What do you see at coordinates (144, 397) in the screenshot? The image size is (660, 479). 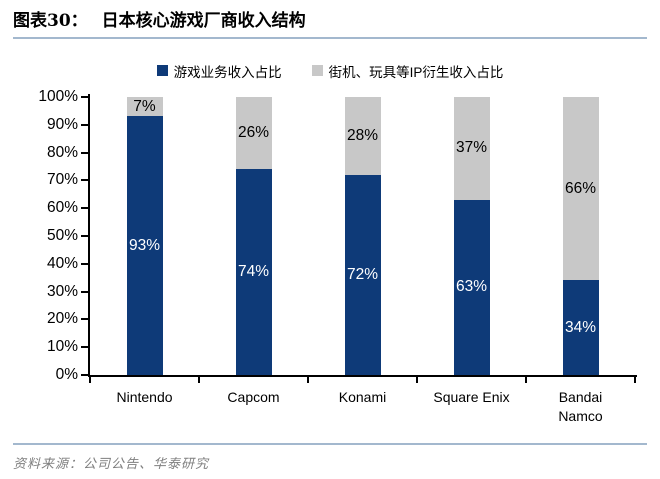 I see `category-label: Nintendo` at bounding box center [144, 397].